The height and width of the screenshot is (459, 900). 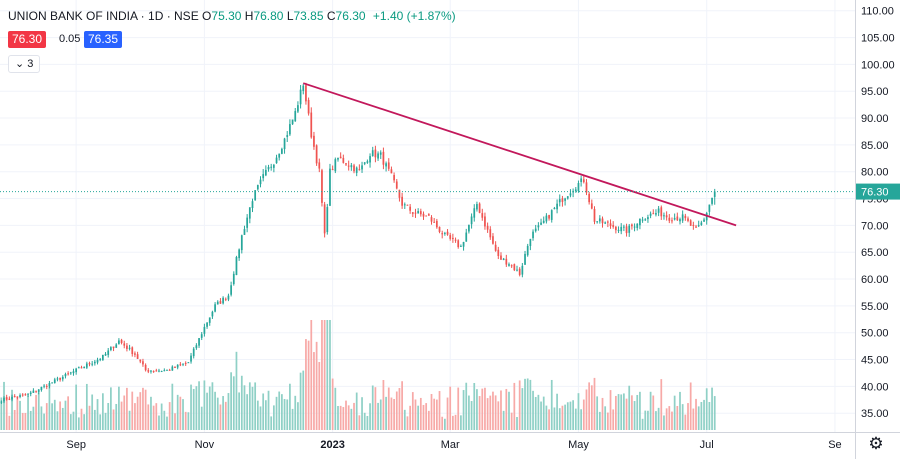 I want to click on price-tick-label: 105.00, so click(x=878, y=39).